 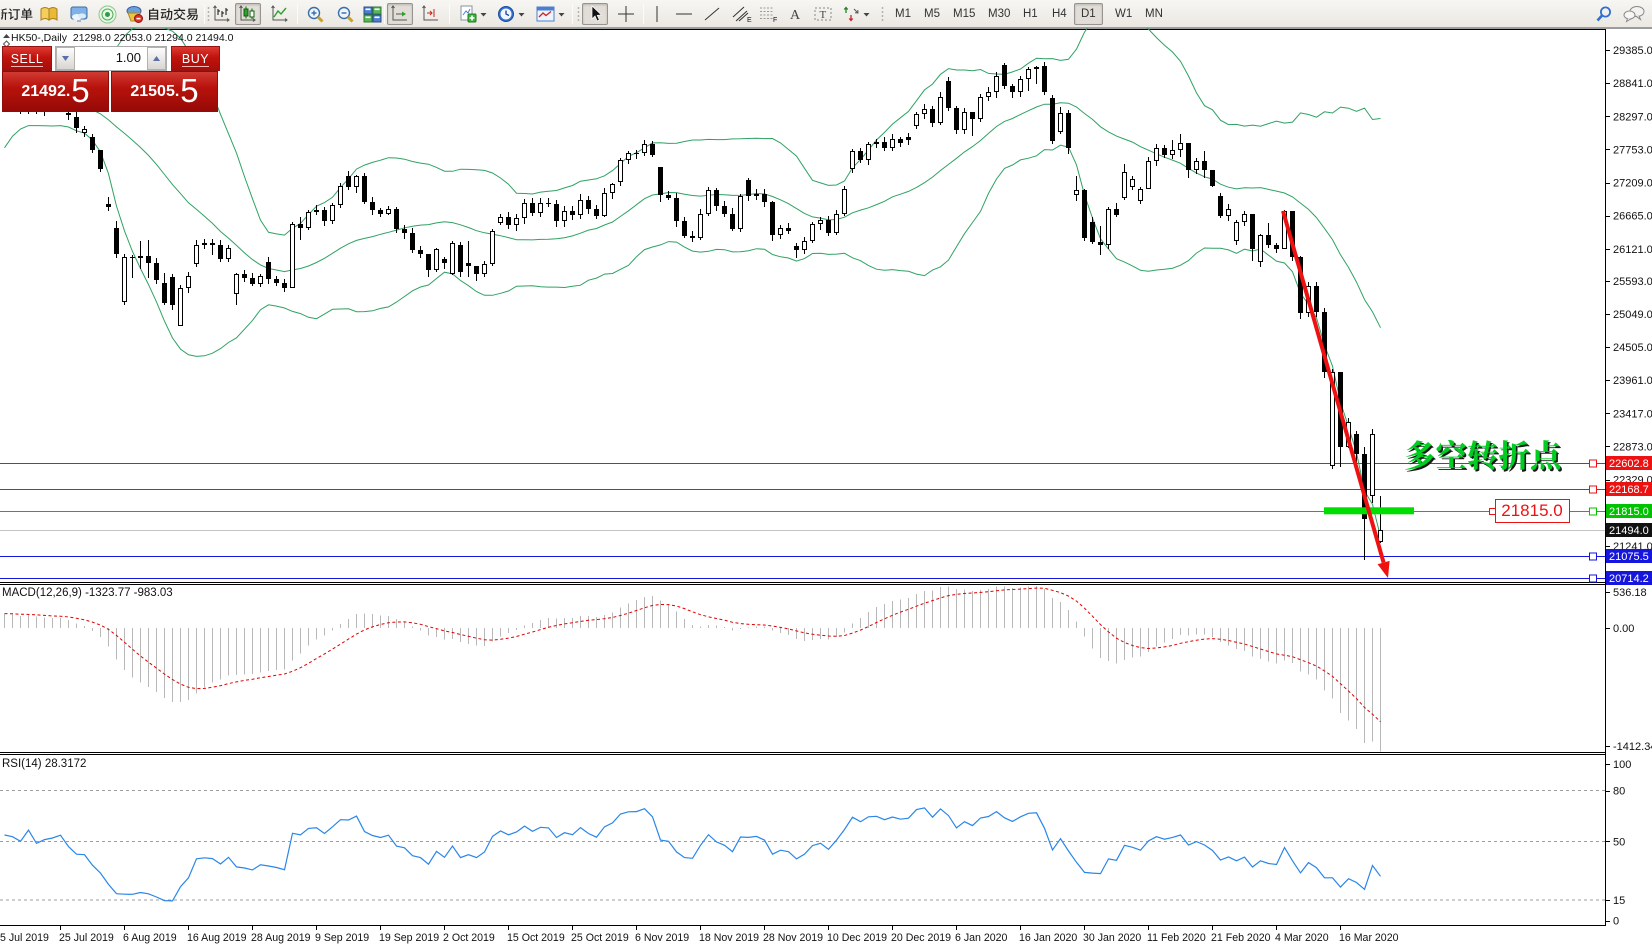 What do you see at coordinates (1632, 84) in the screenshot?
I see `svg-text: 28841.0` at bounding box center [1632, 84].